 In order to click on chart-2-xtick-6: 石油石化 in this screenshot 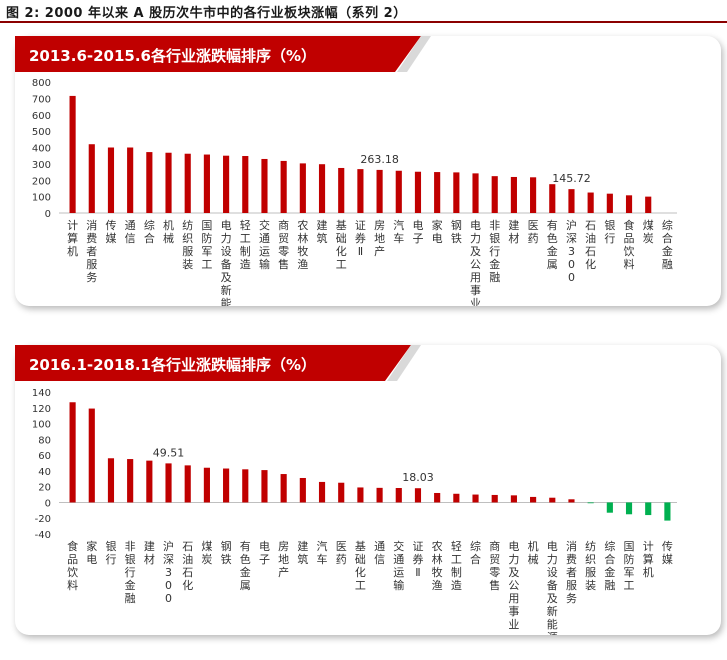, I will do `click(187, 566)`.